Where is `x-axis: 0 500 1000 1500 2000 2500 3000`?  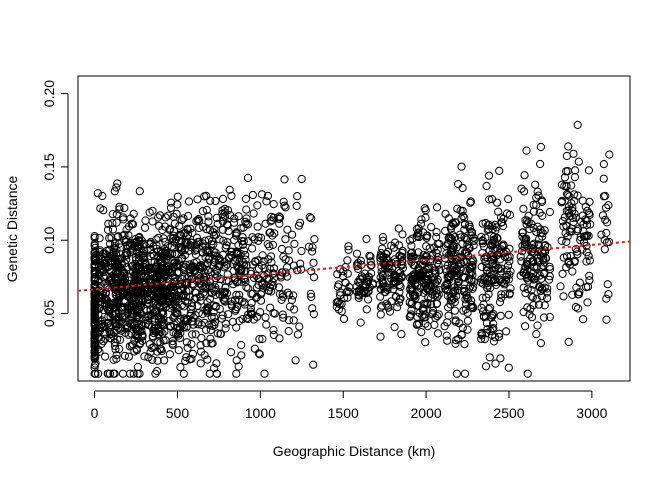 x-axis: 0 500 1000 1500 2000 2500 3000 is located at coordinates (349, 405).